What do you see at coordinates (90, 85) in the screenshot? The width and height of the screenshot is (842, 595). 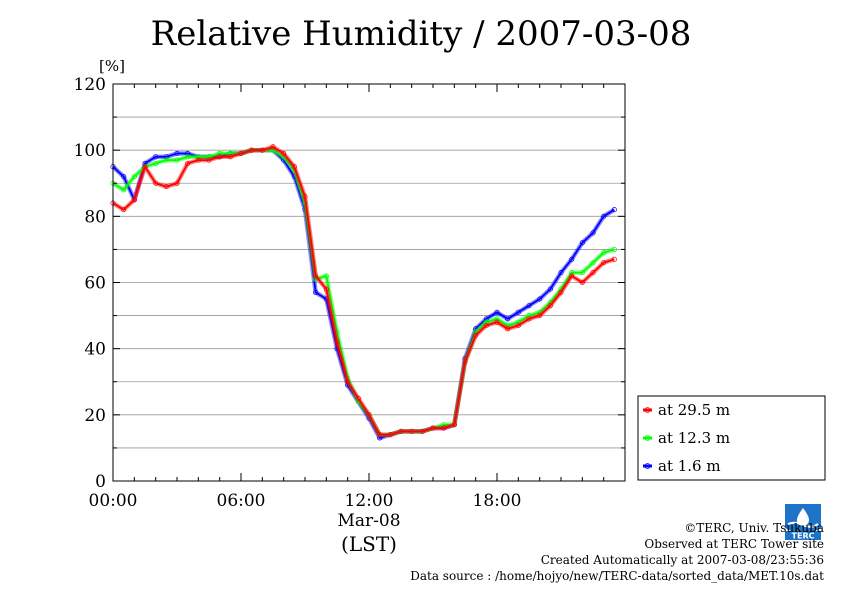 I see `y-tick-label: 120` at bounding box center [90, 85].